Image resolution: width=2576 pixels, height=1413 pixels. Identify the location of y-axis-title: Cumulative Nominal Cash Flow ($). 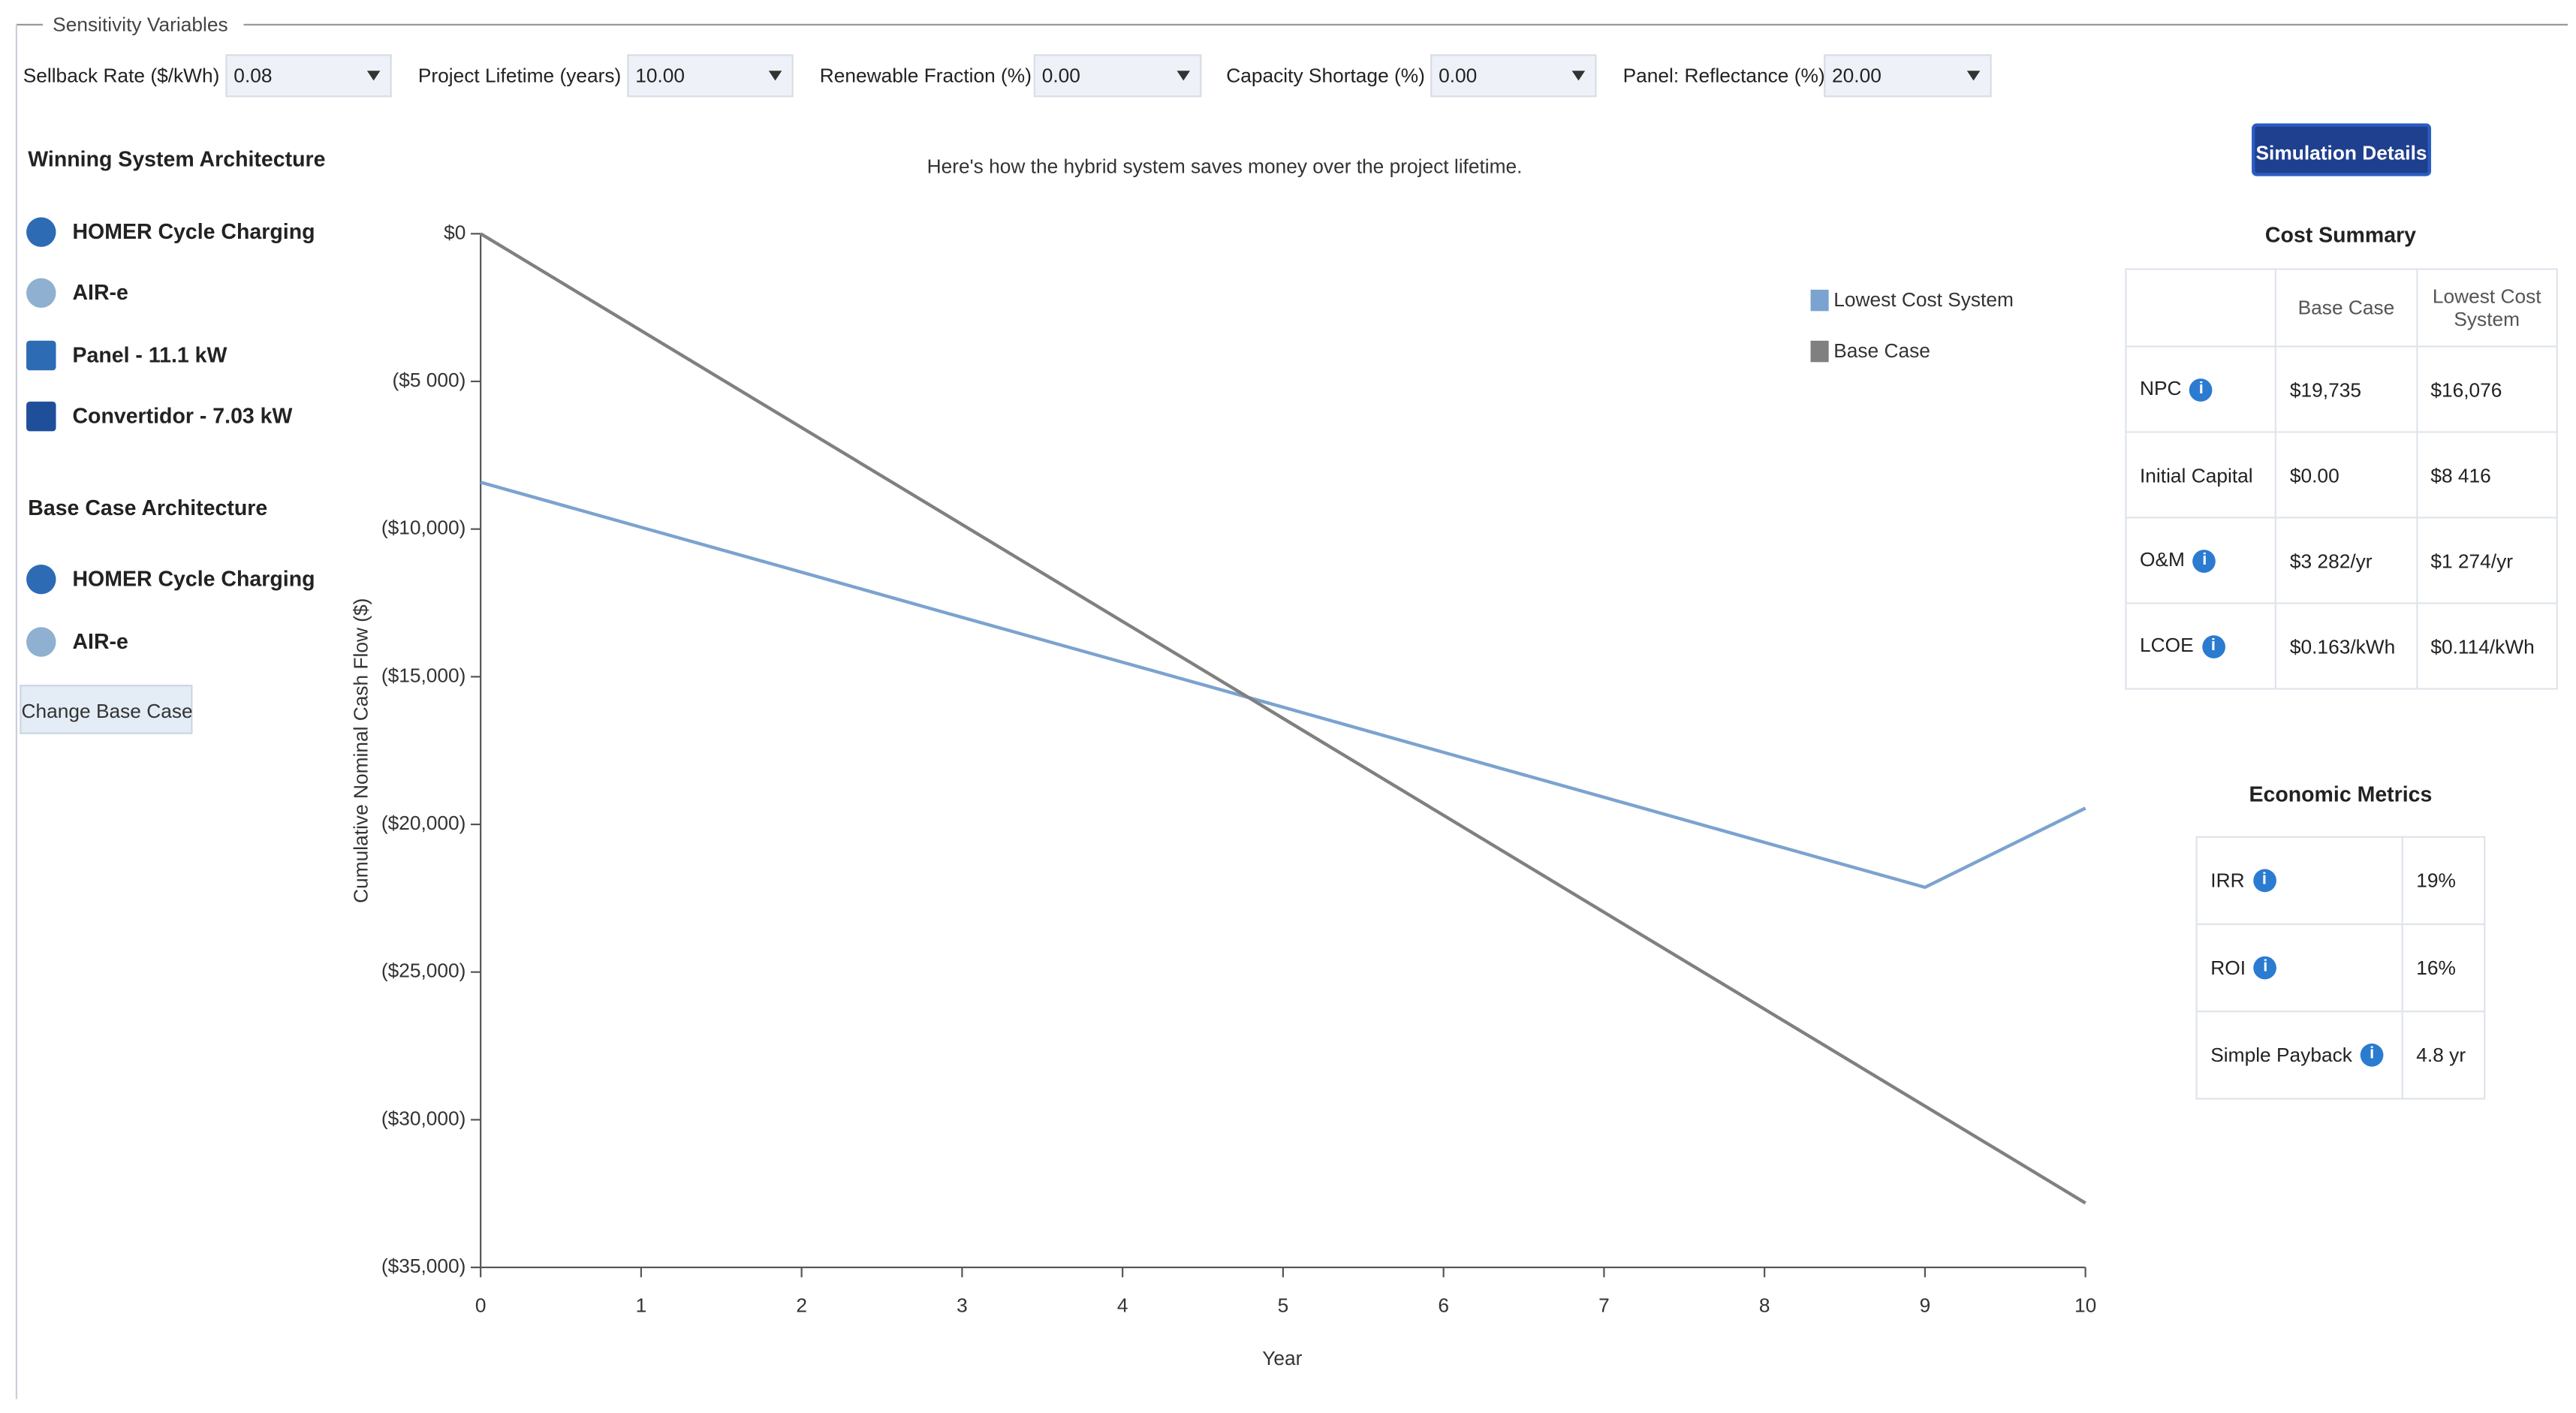
(360, 750).